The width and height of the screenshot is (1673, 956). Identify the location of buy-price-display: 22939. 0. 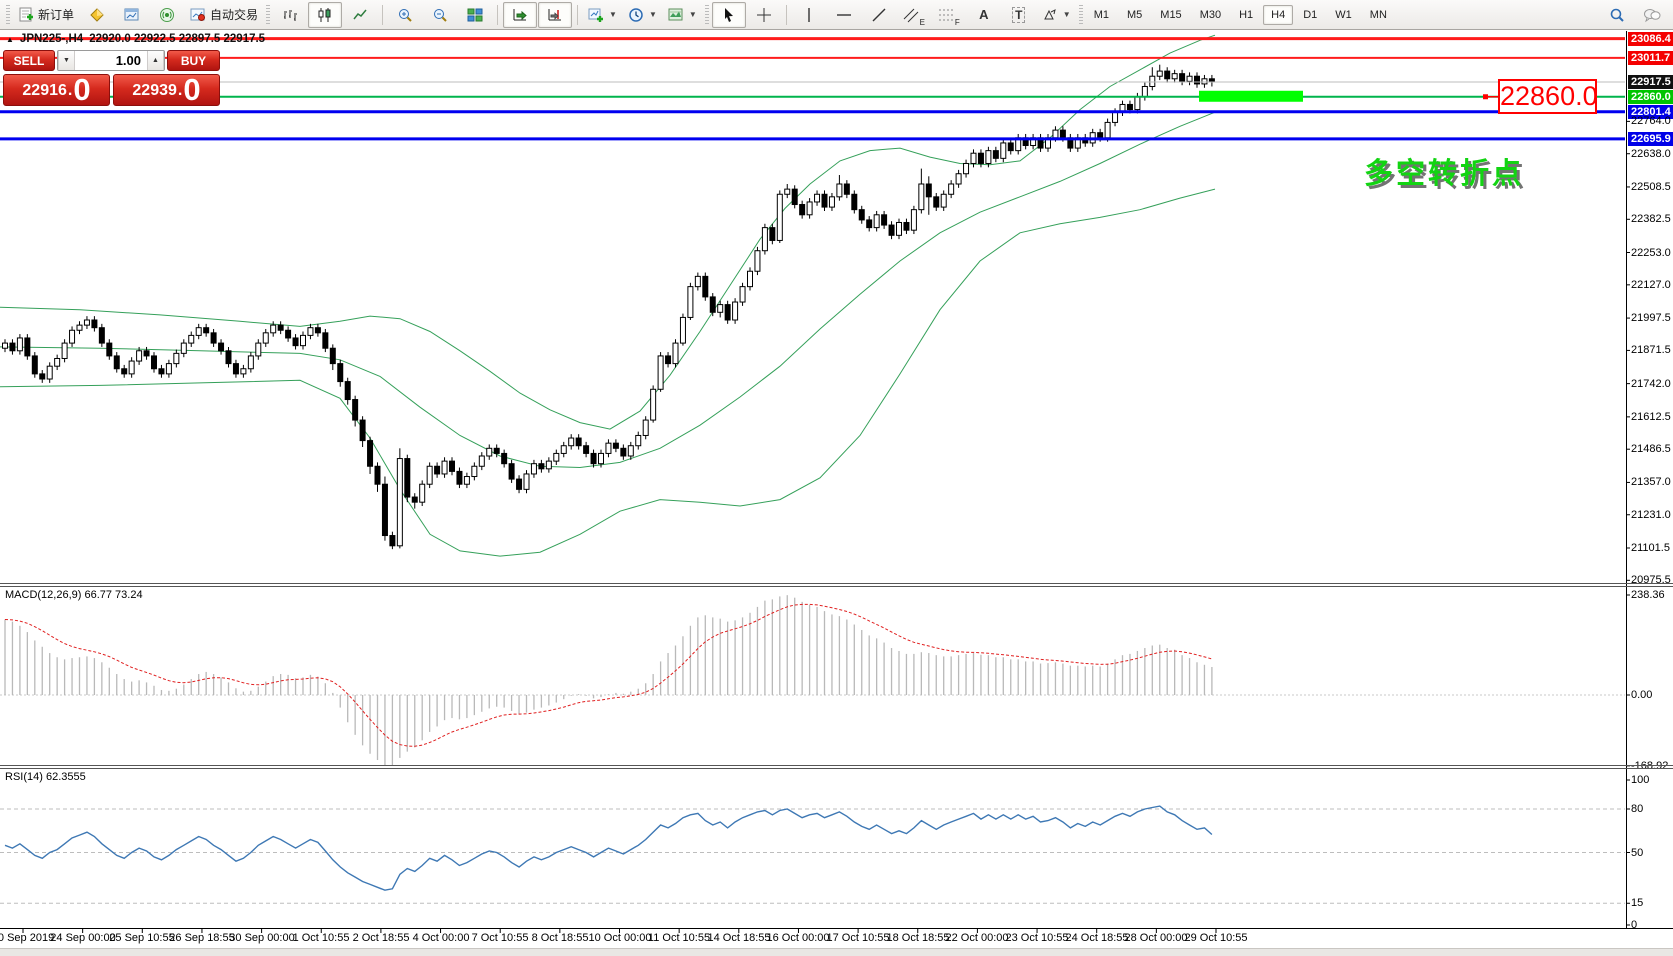
(166, 90).